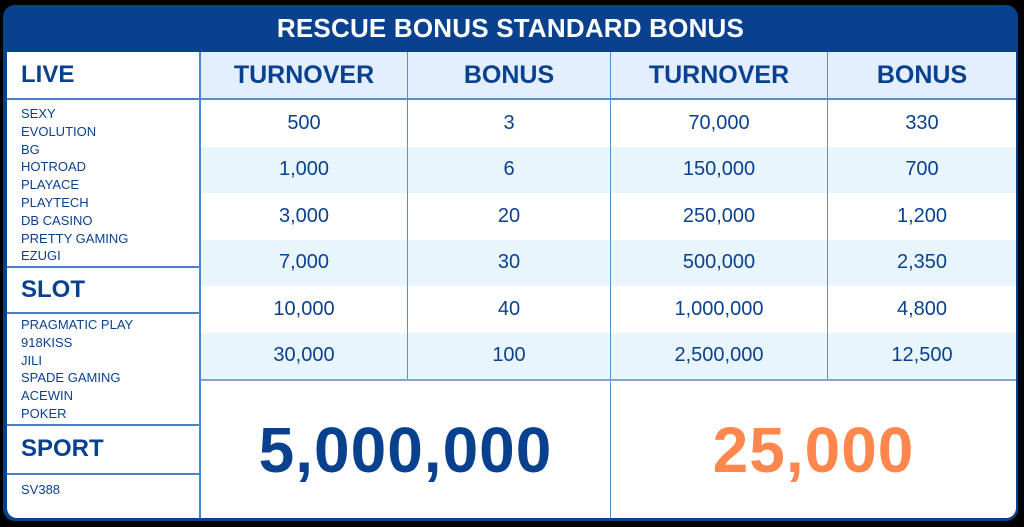  Describe the element at coordinates (55, 202) in the screenshot. I see `provider-item: PLAYTECH` at that location.